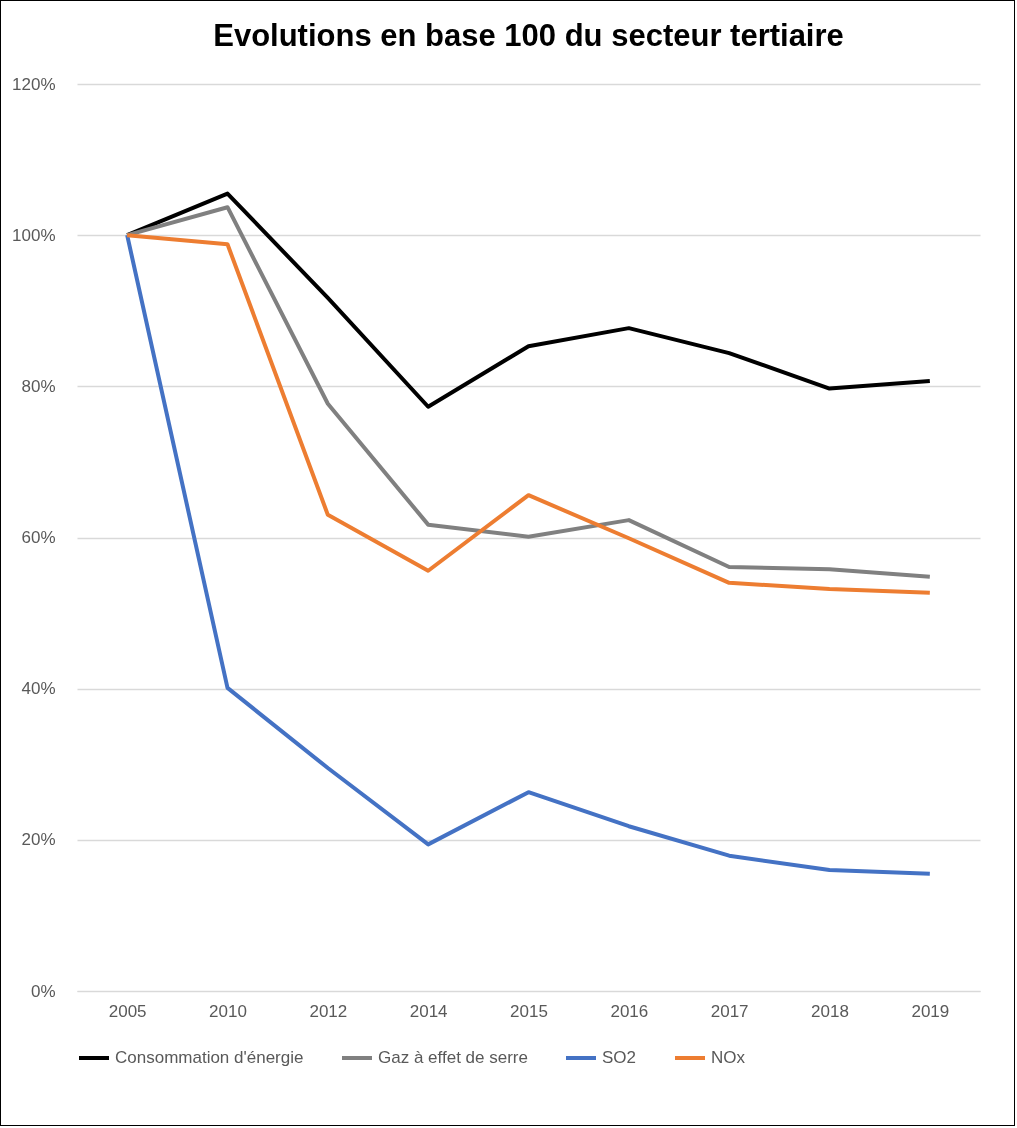  What do you see at coordinates (453, 1057) in the screenshot?
I see `legend-label: Gaz à effet de serre` at bounding box center [453, 1057].